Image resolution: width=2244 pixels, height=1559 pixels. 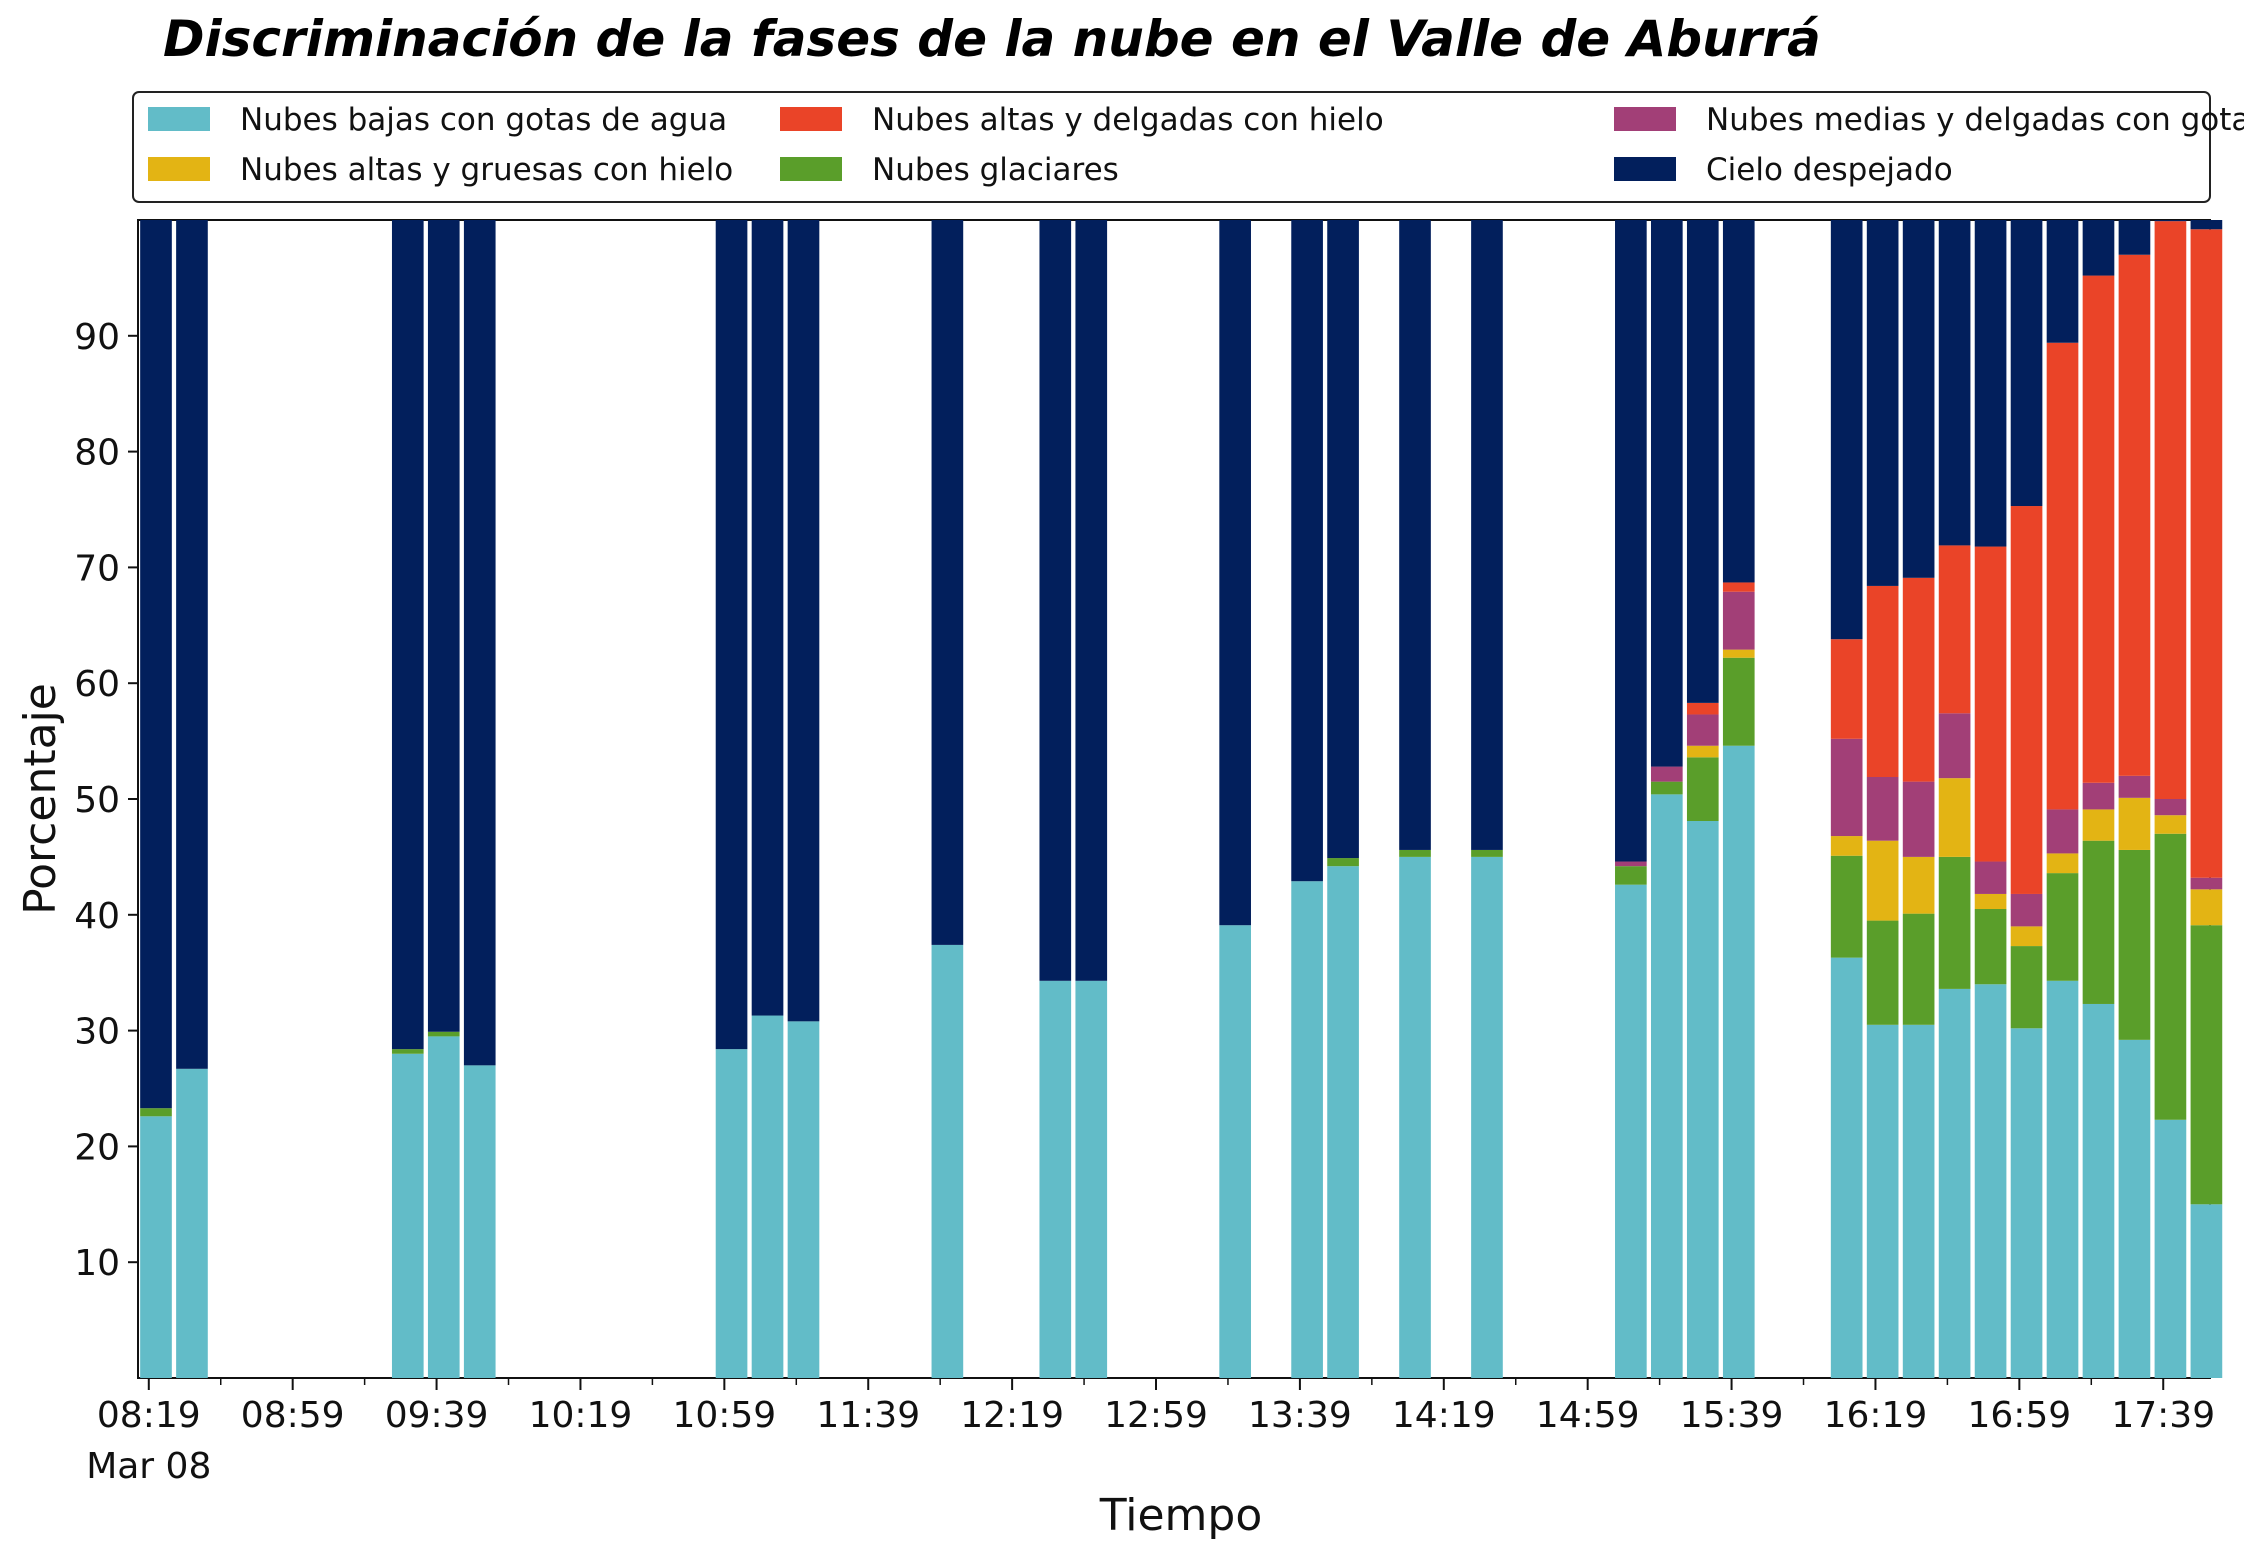 What do you see at coordinates (40, 799) in the screenshot?
I see `y-axis-label: Porcentaje` at bounding box center [40, 799].